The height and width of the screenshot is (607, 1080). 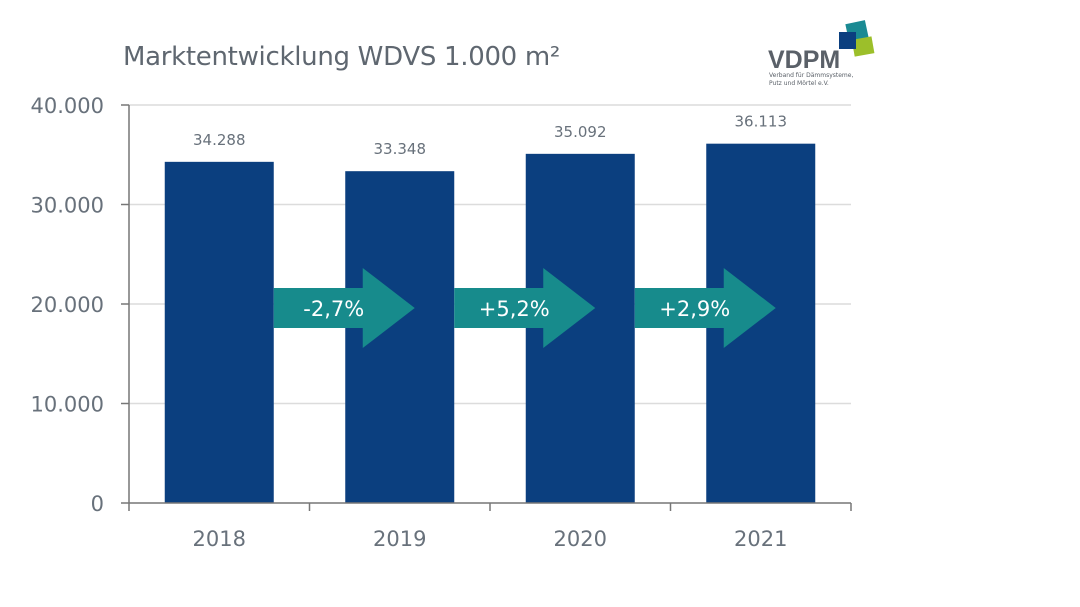 I want to click on data-label: 36.113, so click(x=761, y=122).